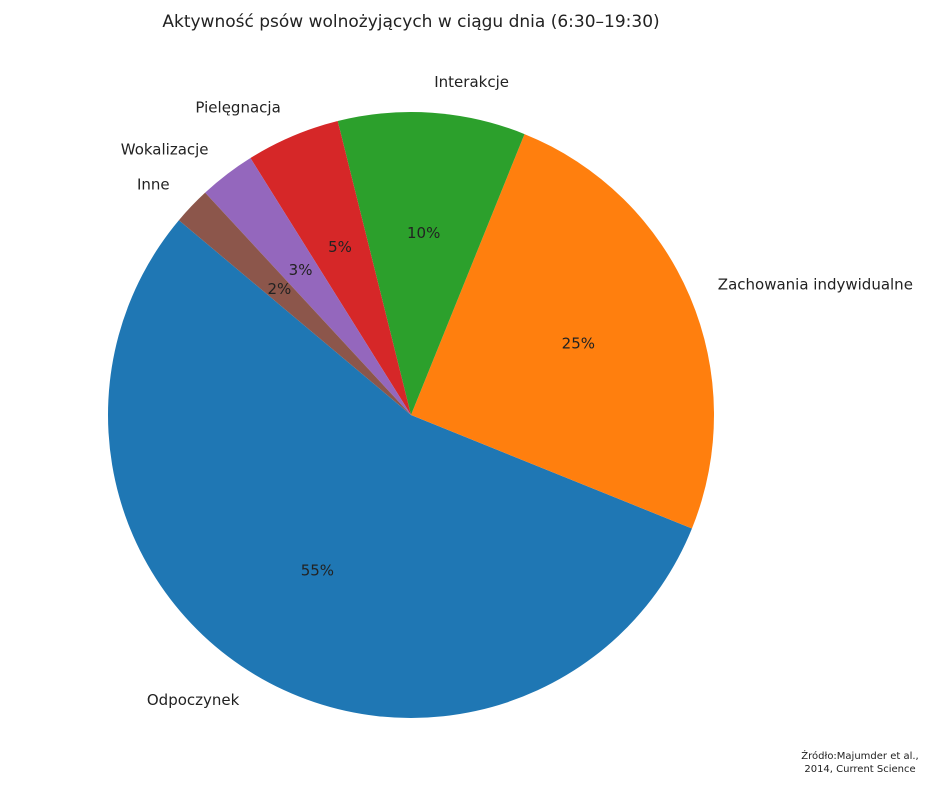 The width and height of the screenshot is (940, 788). What do you see at coordinates (815, 284) in the screenshot?
I see `slice-label: Zachowania indywidualne` at bounding box center [815, 284].